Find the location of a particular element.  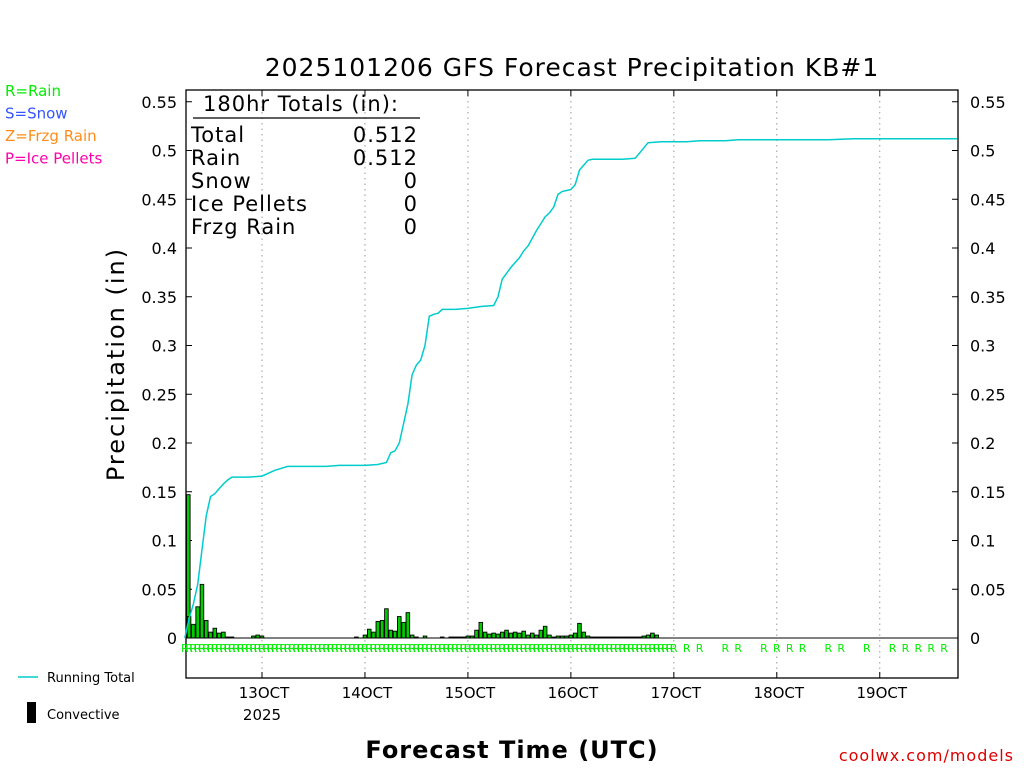

convective-swatch is located at coordinates (31, 712).